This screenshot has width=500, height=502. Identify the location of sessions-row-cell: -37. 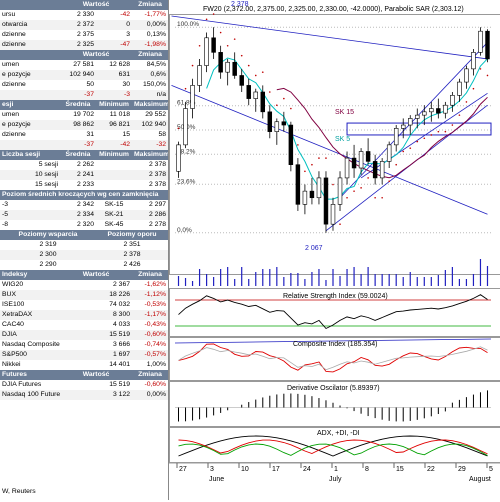
(78, 145).